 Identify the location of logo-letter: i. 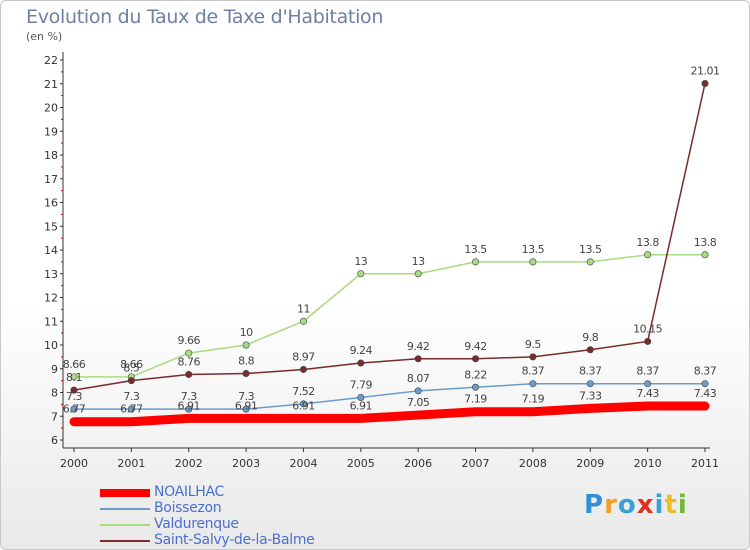
(659, 505).